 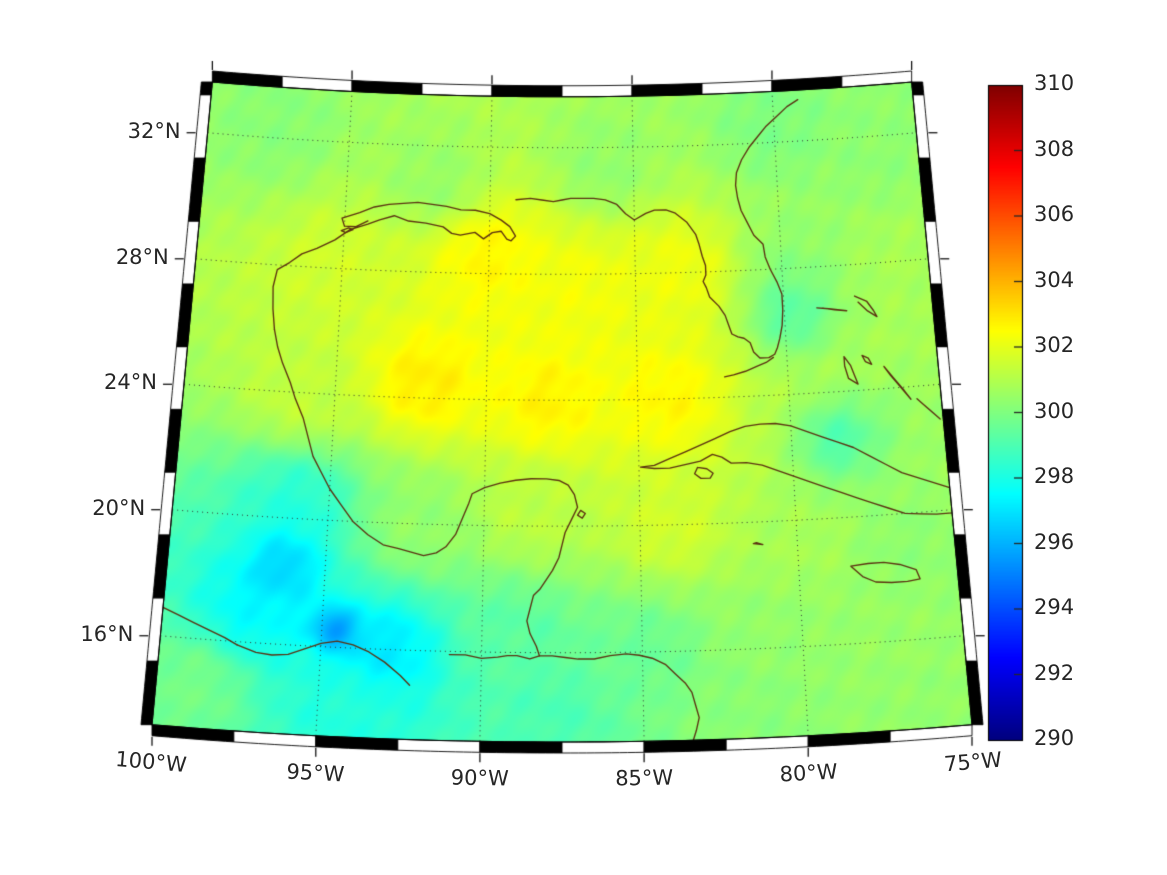 I want to click on lon-tick-label-85°W: 85°W, so click(x=644, y=778).